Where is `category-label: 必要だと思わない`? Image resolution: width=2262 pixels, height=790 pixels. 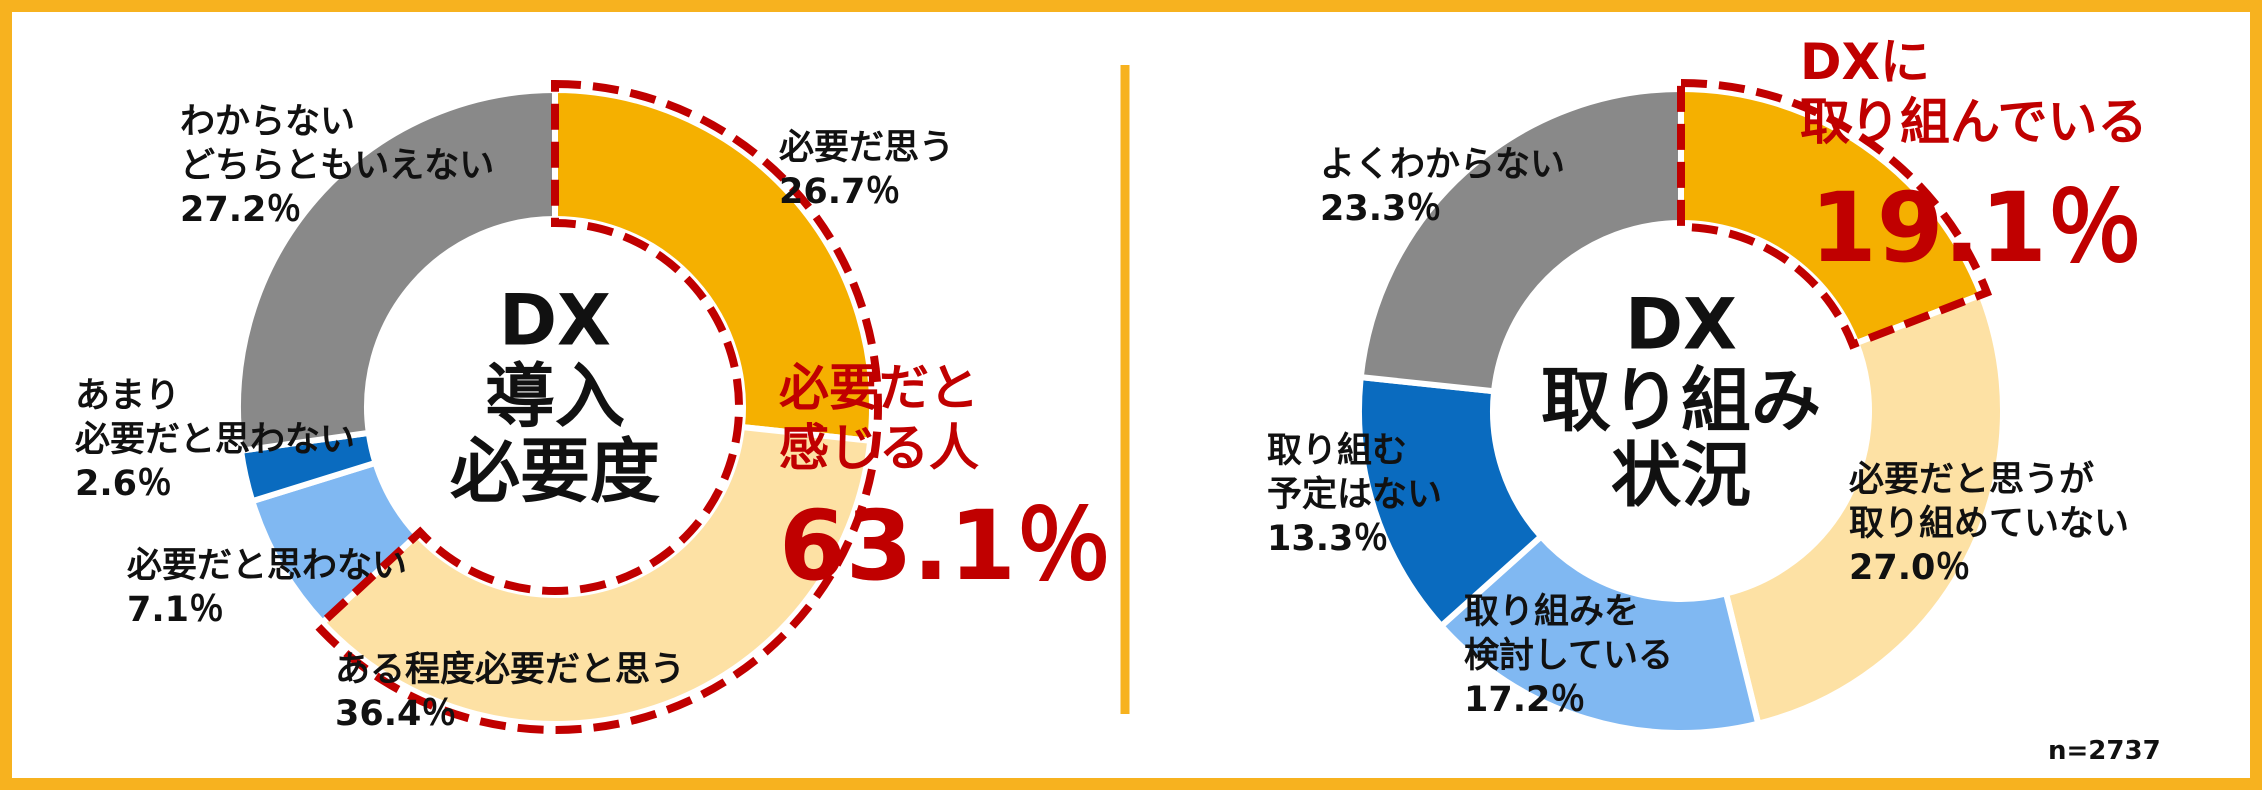
category-label: 必要だと思わない is located at coordinates (267, 566).